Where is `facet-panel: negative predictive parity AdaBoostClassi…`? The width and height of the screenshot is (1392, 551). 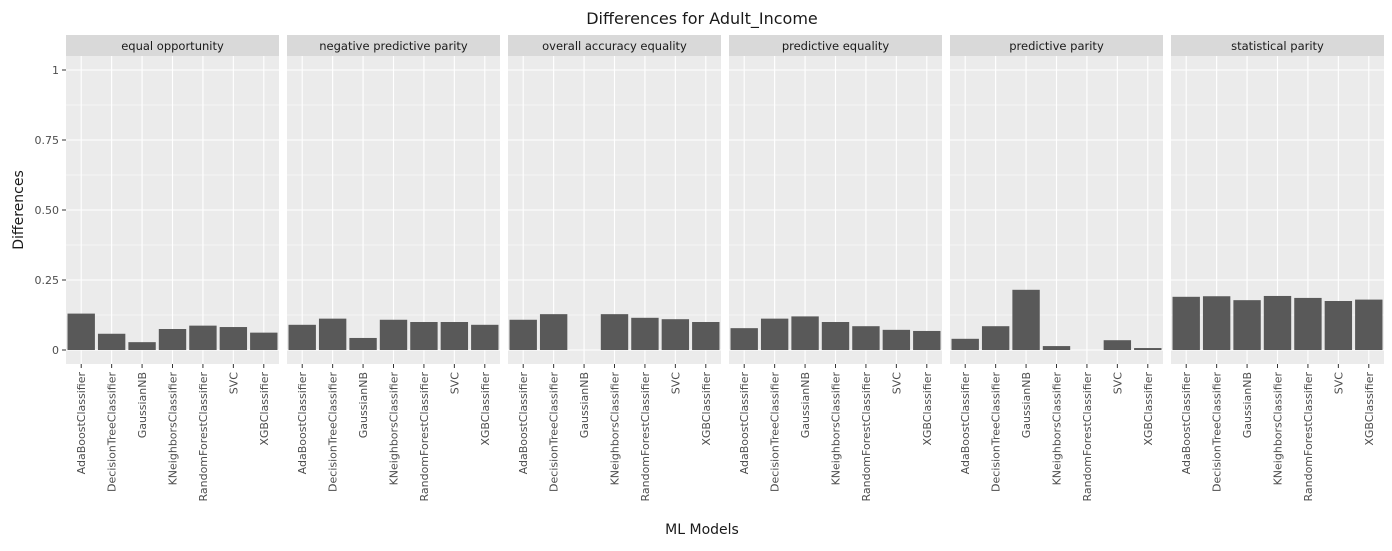
facet-panel: negative predictive parity AdaBoostClassi… is located at coordinates (393, 268).